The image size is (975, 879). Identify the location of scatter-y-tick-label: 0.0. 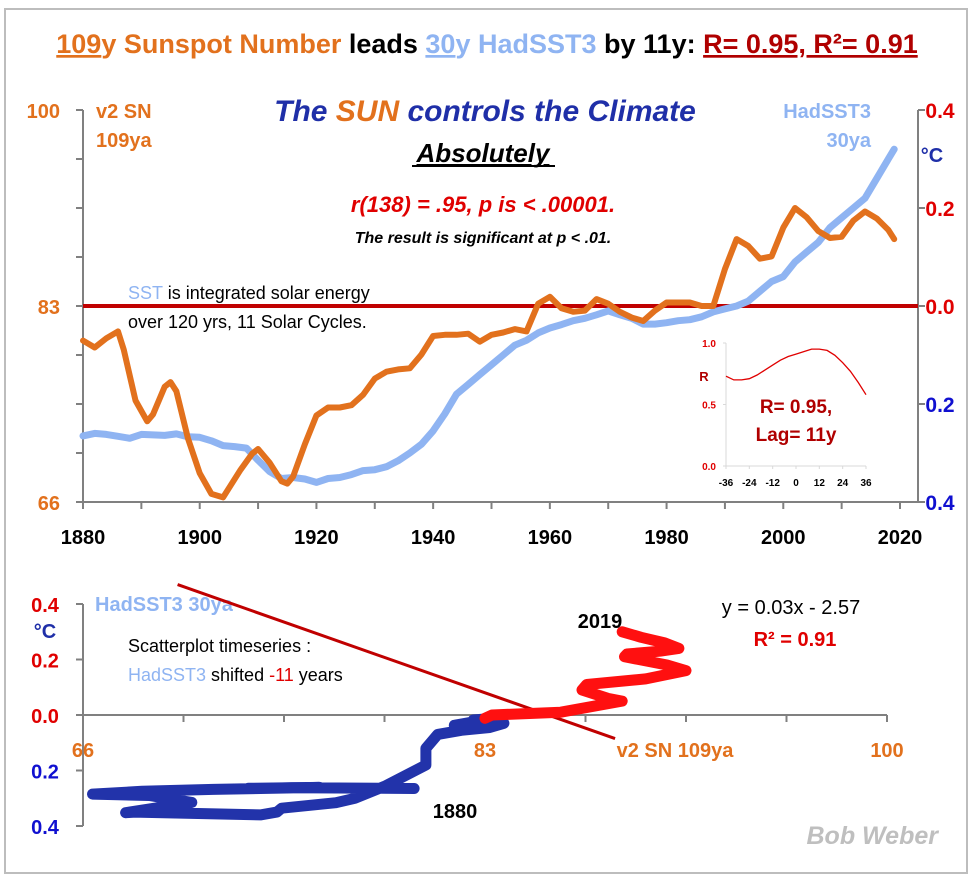
(45, 717).